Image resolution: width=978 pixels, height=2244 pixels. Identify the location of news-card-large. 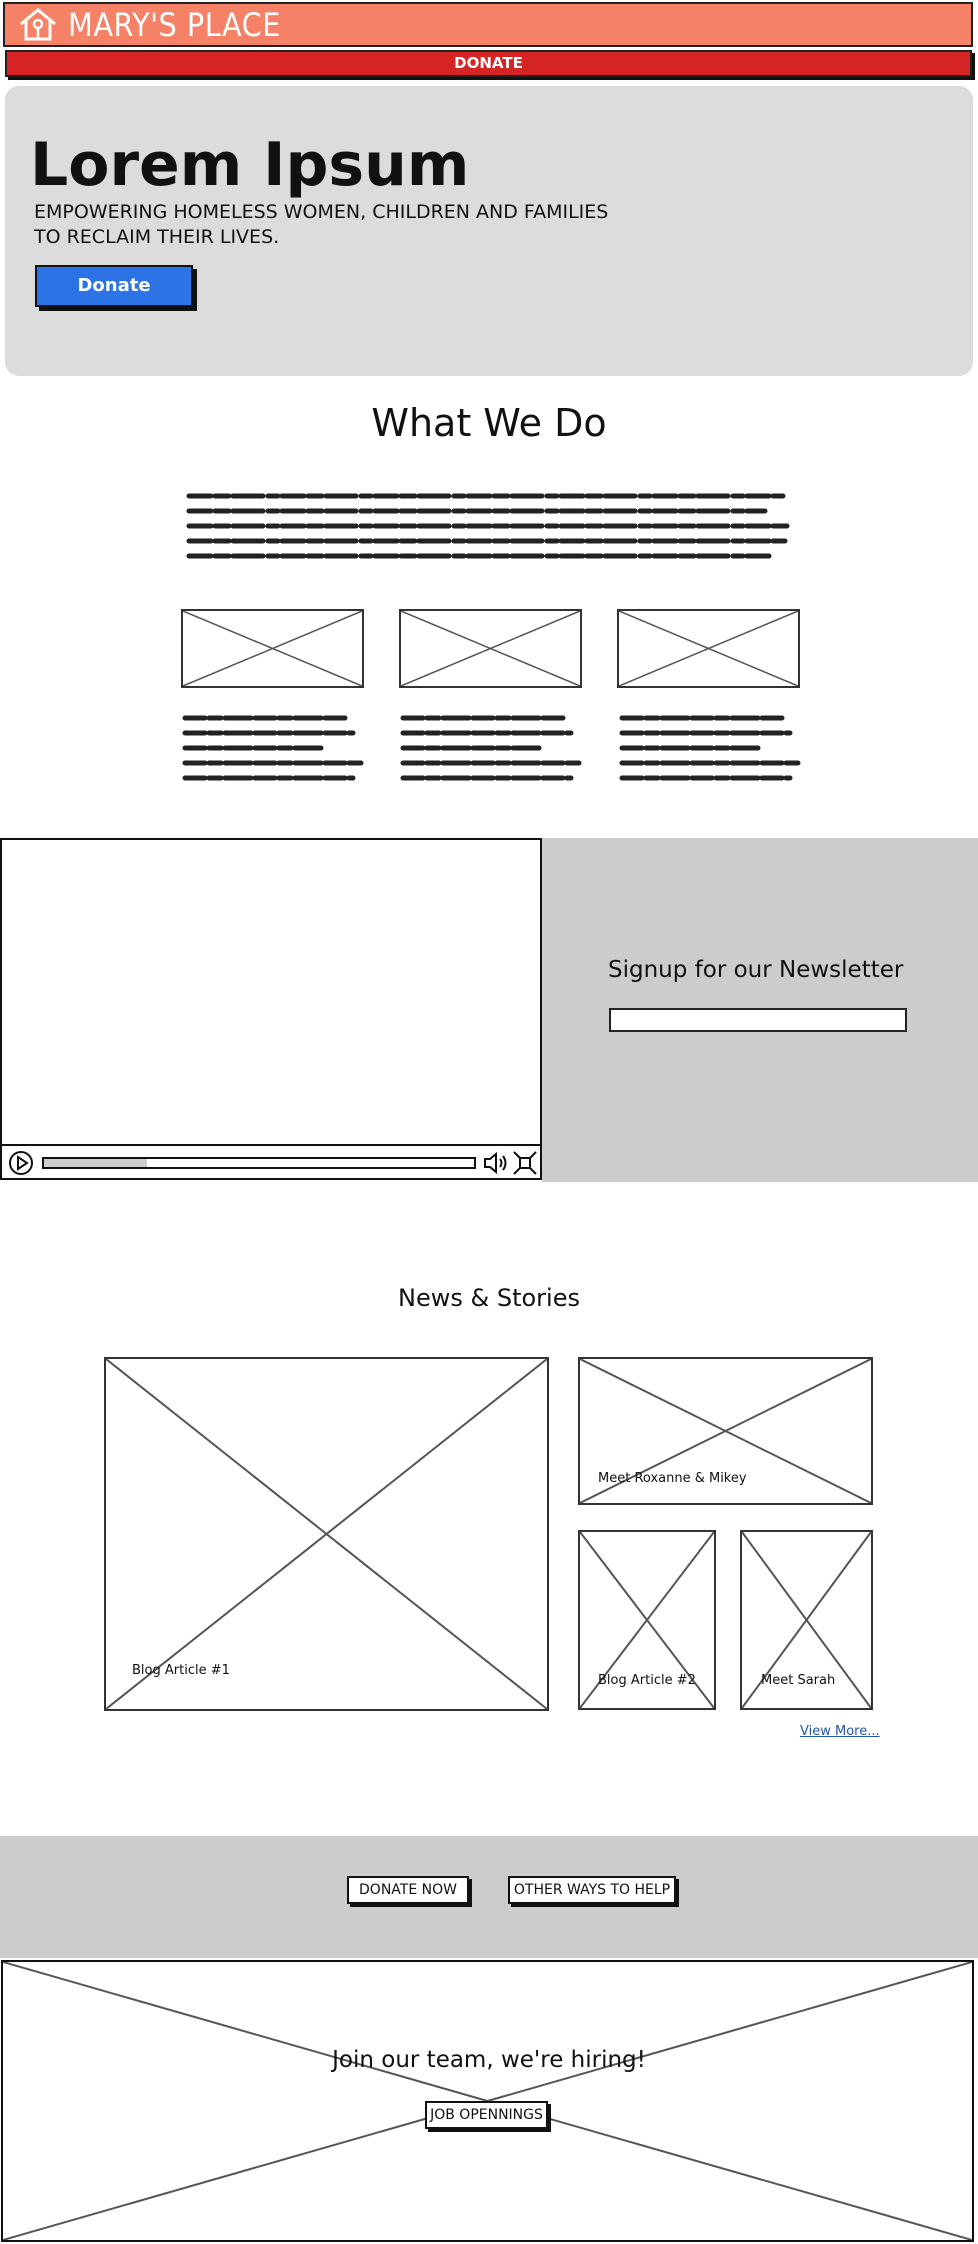
(326, 1534).